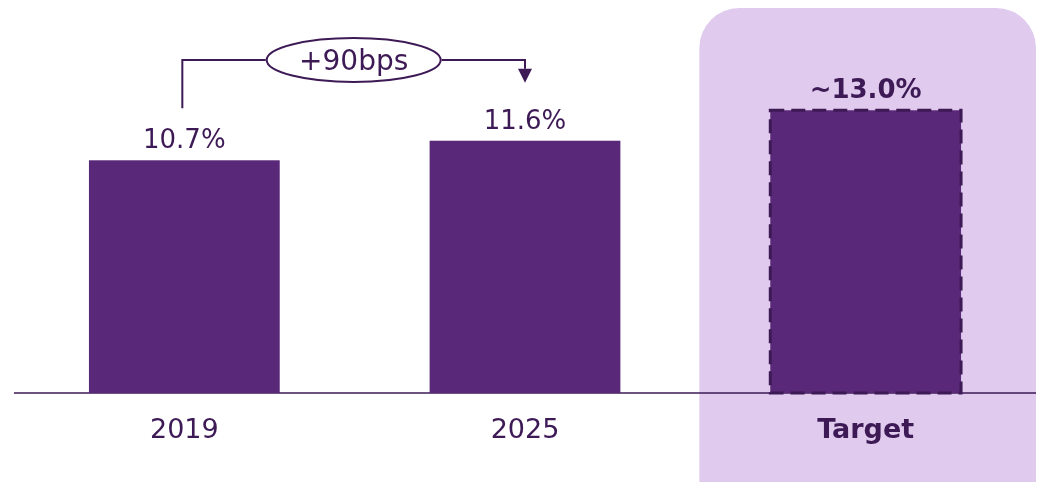 Image resolution: width=1040 pixels, height=482 pixels. I want to click on data-label: 10.7%, so click(184, 139).